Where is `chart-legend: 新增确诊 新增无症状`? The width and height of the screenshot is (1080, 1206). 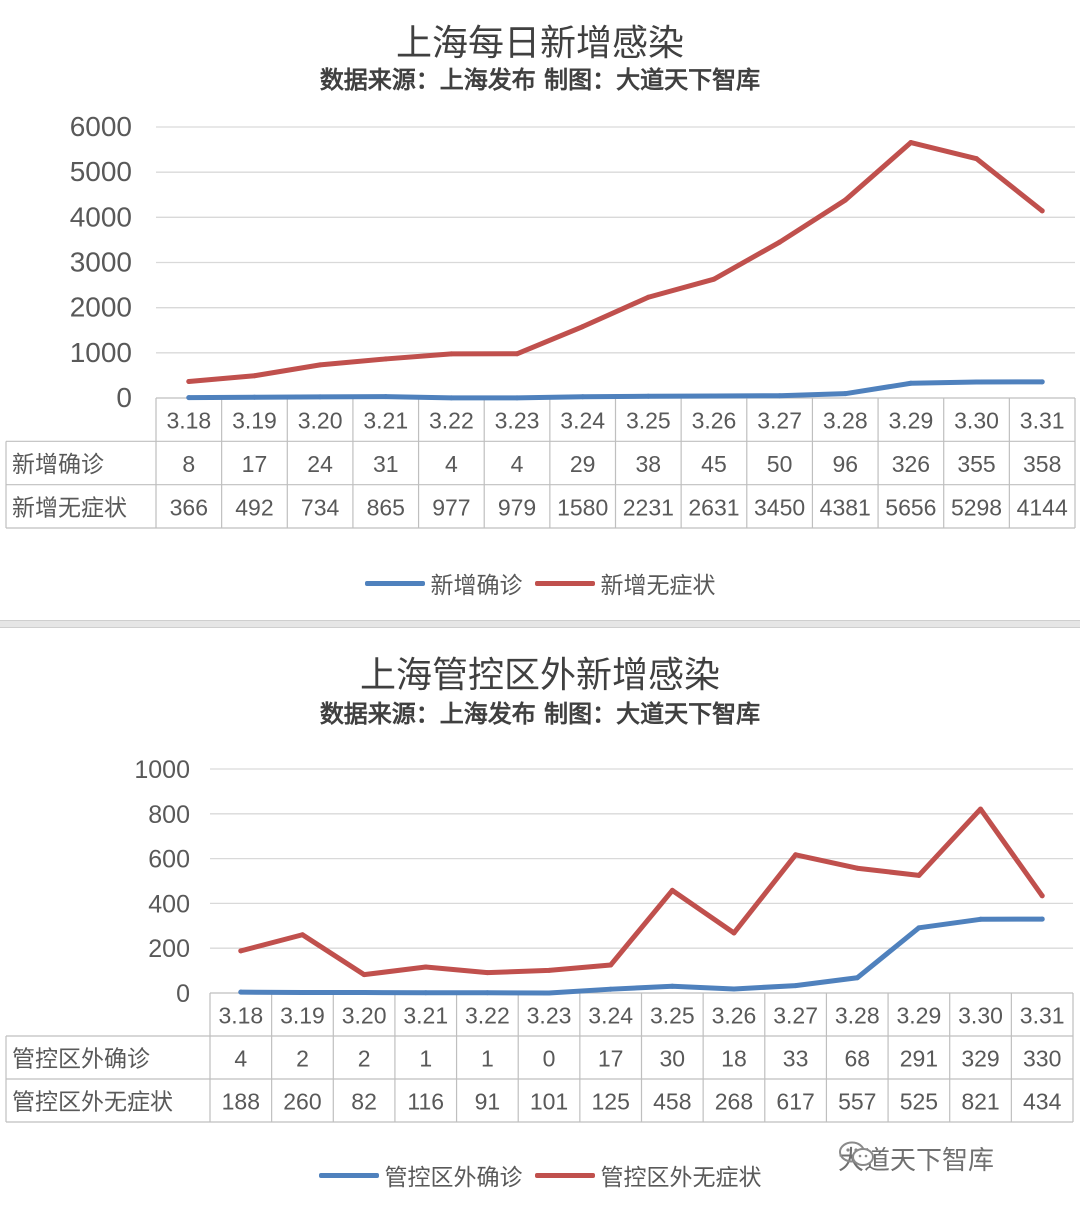 chart-legend: 新增确诊 新增无症状 is located at coordinates (540, 583).